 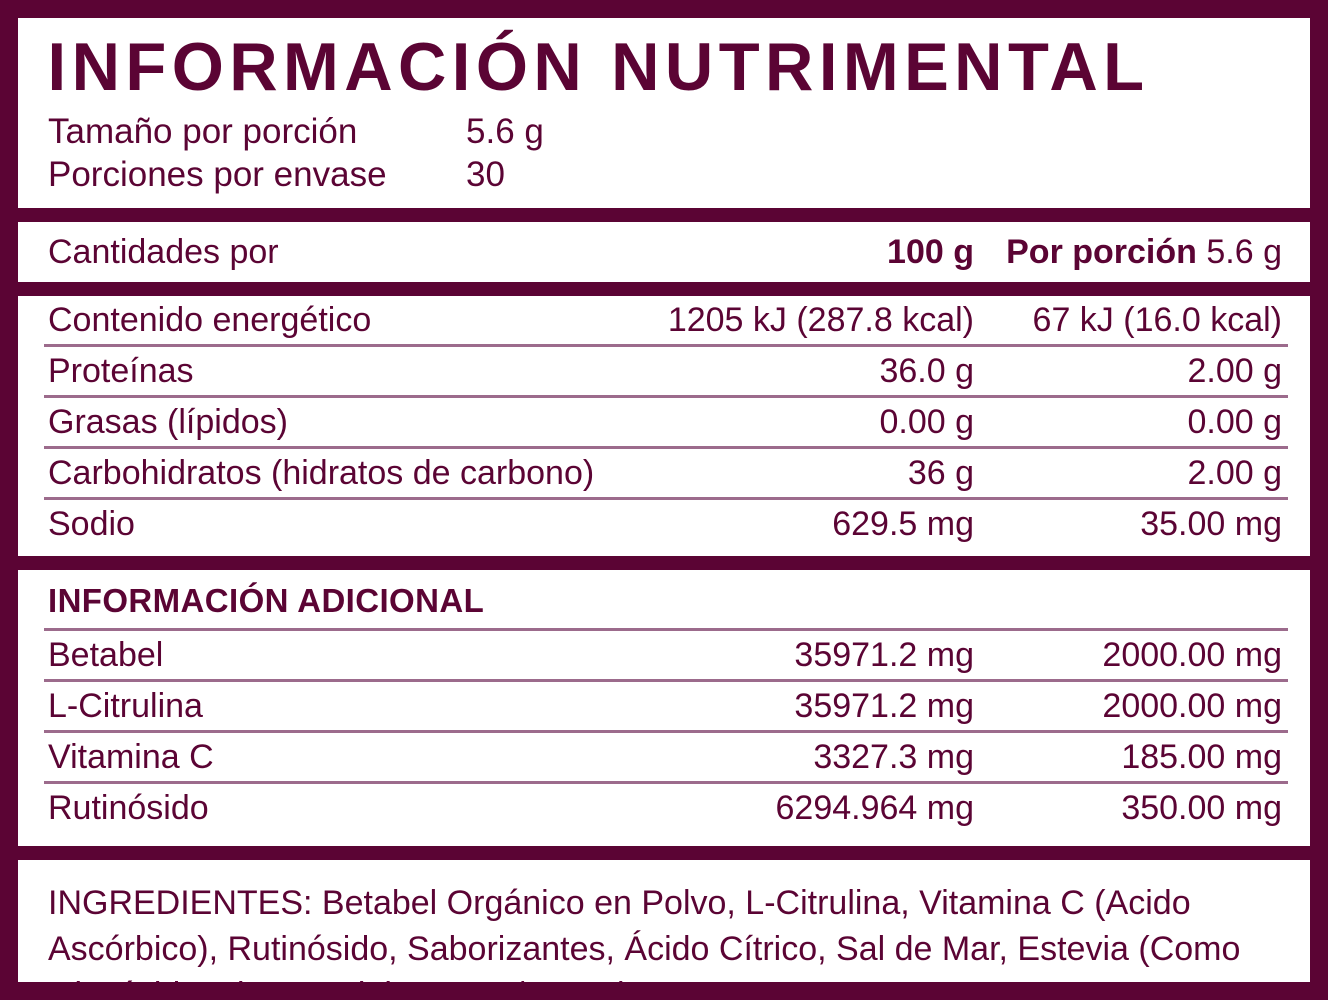 What do you see at coordinates (664, 757) in the screenshot?
I see `table-row: Vitamina C 3327.3 mg 185.00 mg` at bounding box center [664, 757].